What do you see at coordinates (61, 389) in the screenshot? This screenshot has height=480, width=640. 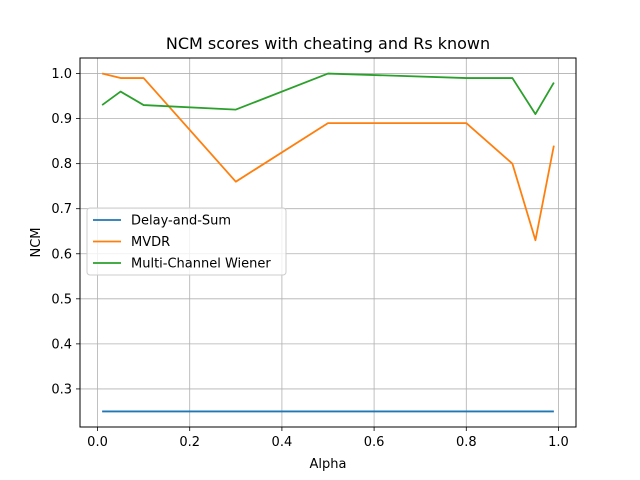 I see `y-tick-label: 0.3` at bounding box center [61, 389].